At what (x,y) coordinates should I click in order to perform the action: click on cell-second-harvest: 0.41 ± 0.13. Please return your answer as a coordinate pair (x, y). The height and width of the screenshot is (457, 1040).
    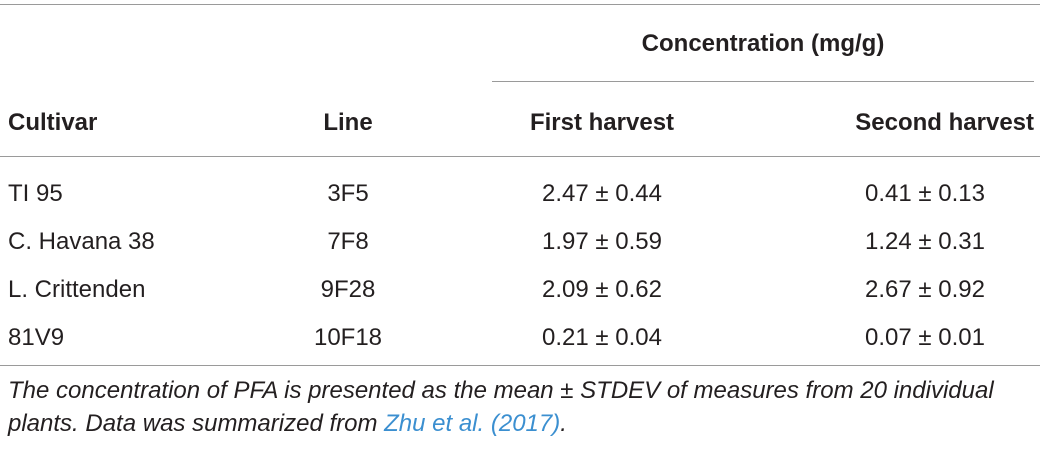
    Looking at the image, I should click on (925, 193).